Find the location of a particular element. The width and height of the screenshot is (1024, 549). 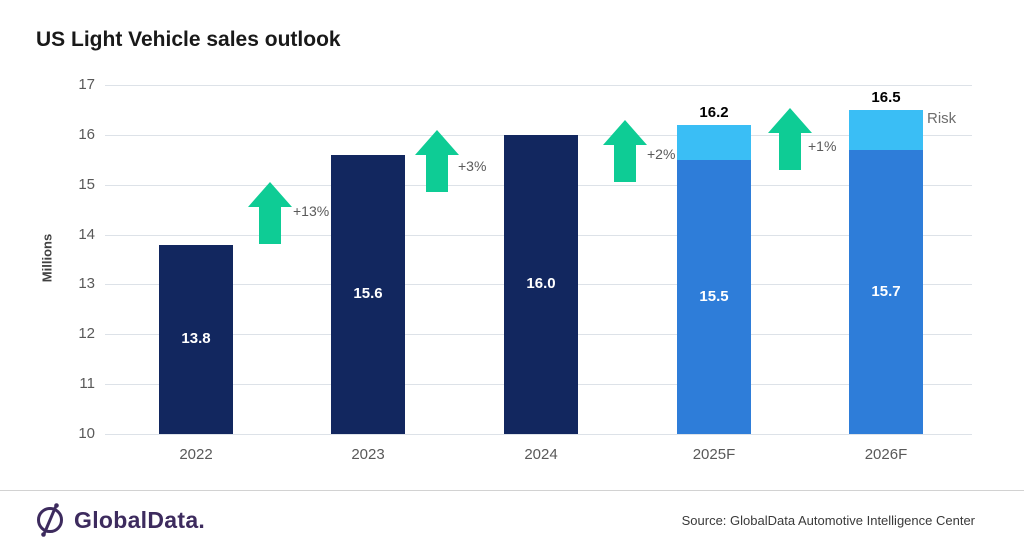

x-tick-label-2025F: 2025F is located at coordinates (714, 454).